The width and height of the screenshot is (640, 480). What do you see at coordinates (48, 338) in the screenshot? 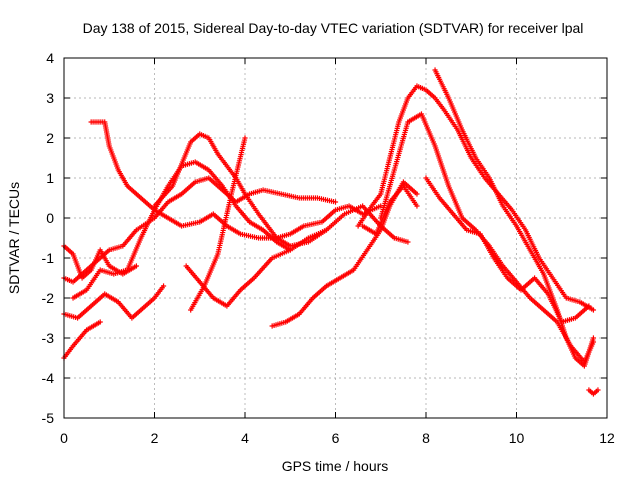
I see `y-tick-label: -3` at bounding box center [48, 338].